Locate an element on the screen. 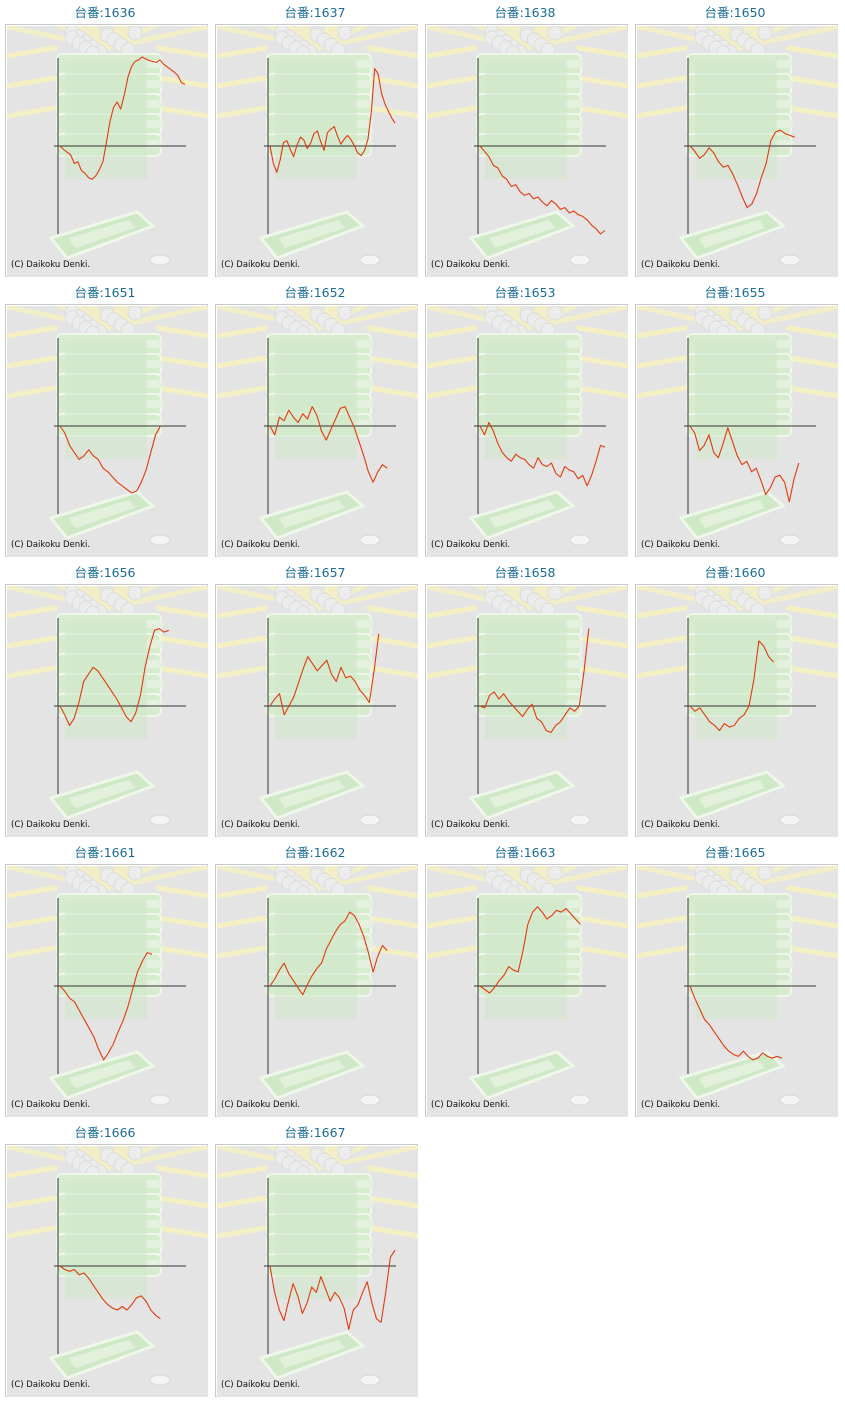 This screenshot has width=845, height=1404. machine-chart-card: 台番:1665 (C) Daikoku Denki. is located at coordinates (735, 980).